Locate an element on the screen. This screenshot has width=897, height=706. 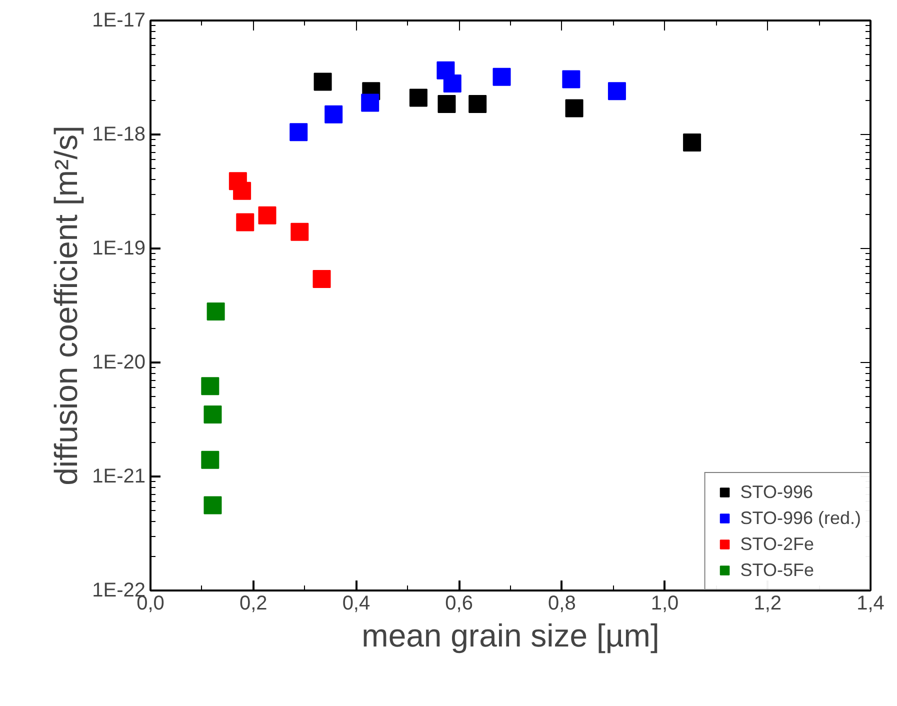
x-axis-title: mean grain size [µm] is located at coordinates (511, 636).